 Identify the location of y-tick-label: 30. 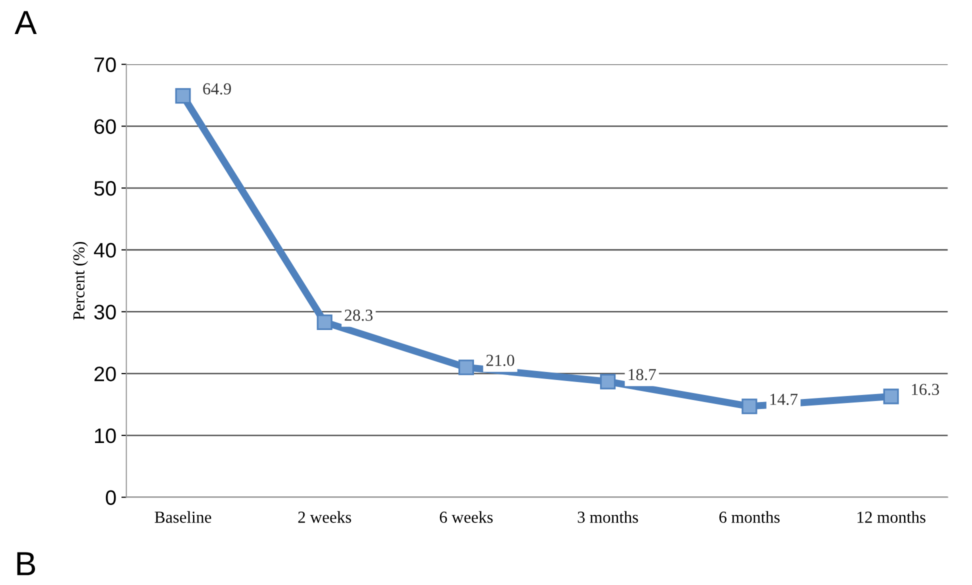
(105, 312).